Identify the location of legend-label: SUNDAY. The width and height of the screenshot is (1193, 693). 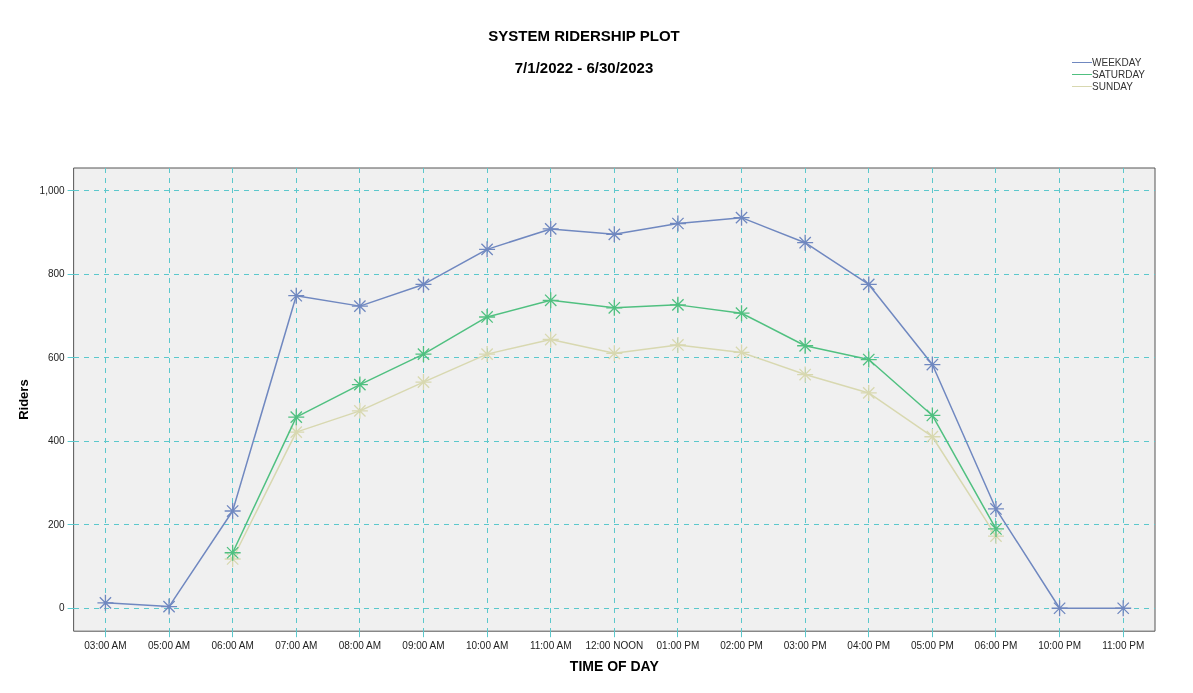
(1112, 86).